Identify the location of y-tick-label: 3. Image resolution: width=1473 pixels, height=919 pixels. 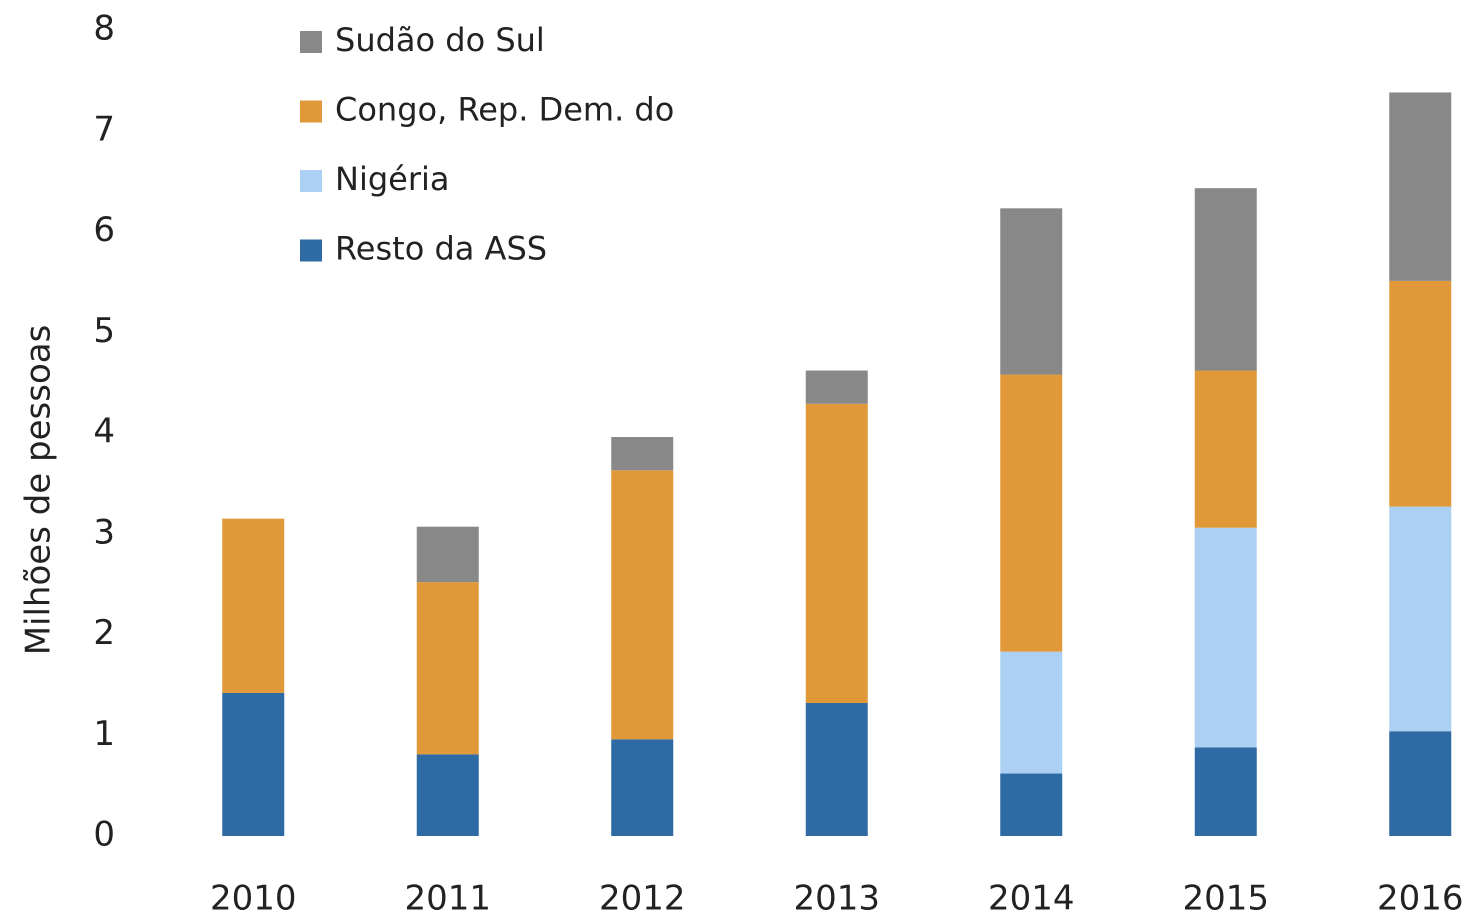
(104, 532).